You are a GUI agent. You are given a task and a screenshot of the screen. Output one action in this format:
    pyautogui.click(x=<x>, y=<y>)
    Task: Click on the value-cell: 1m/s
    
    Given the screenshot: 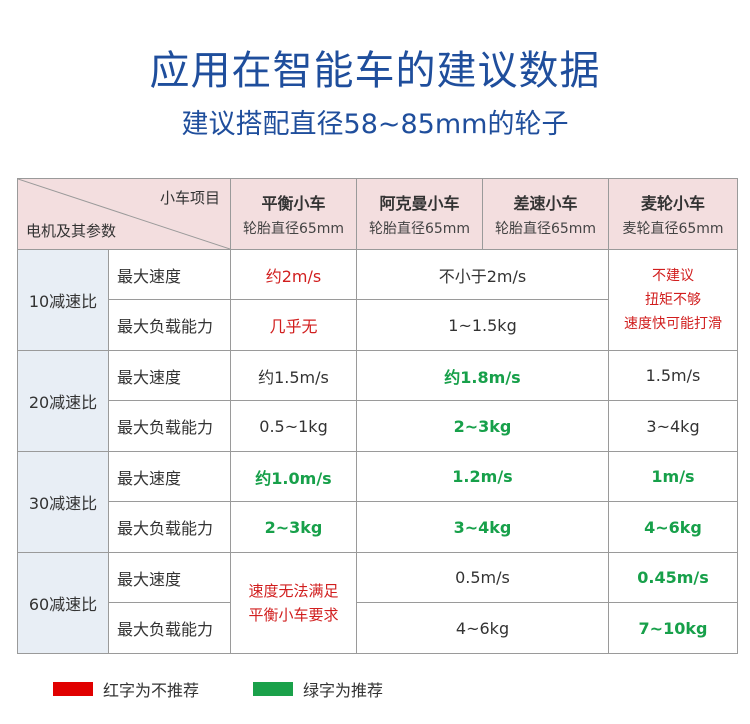 What is the action you would take?
    pyautogui.click(x=673, y=476)
    